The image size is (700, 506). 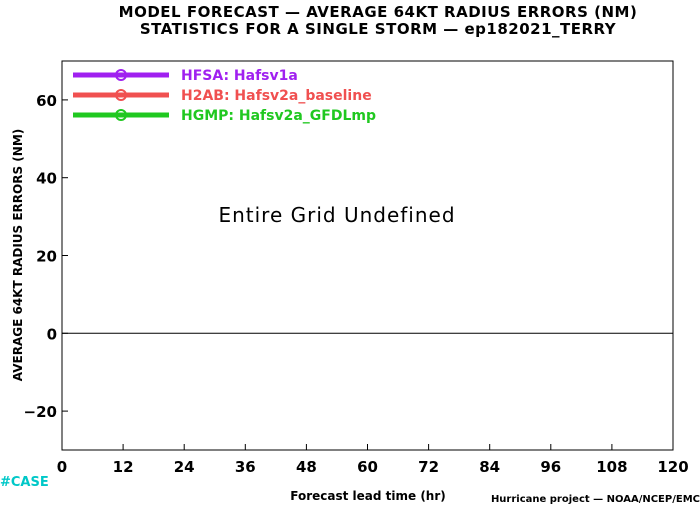 I want to click on x-tick-label: 12, so click(x=123, y=467).